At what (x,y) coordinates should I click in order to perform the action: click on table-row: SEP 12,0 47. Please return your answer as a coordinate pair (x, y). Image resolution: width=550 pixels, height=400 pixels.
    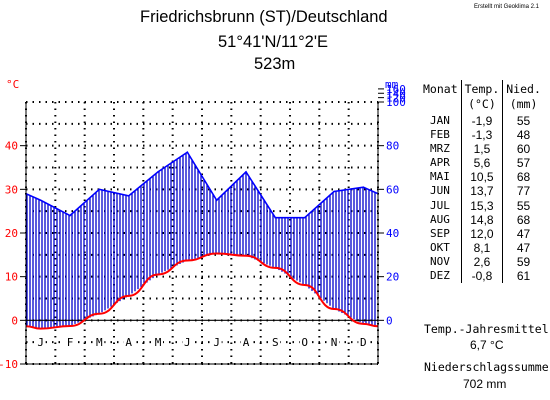
    Looking at the image, I should click on (482, 233).